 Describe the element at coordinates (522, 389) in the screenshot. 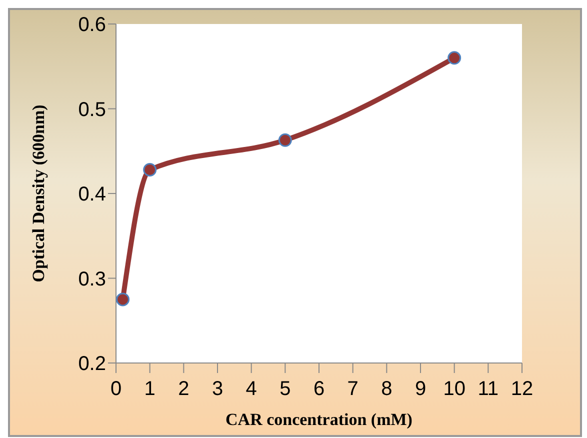

I see `x-tick-label: 12` at that location.